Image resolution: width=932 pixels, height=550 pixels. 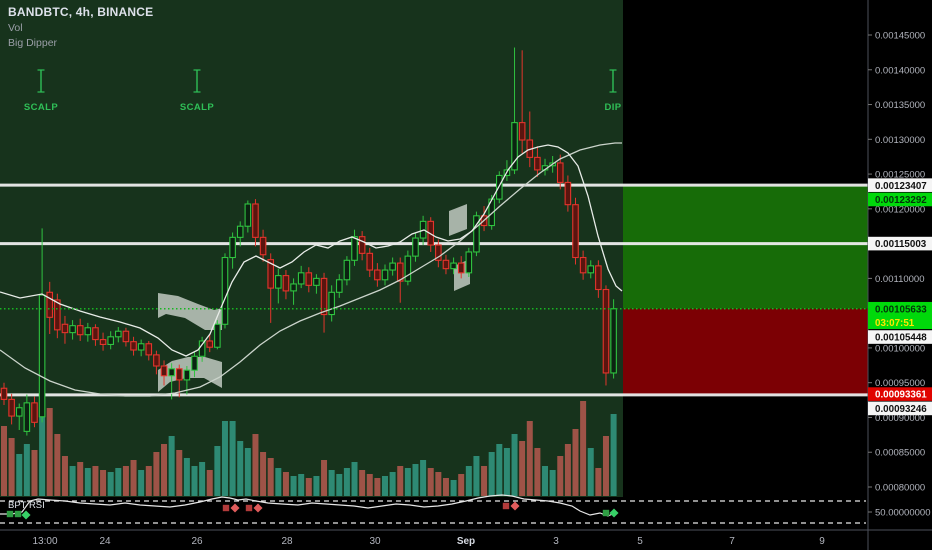 What do you see at coordinates (466, 541) in the screenshot?
I see `time-tick-label: Sep` at bounding box center [466, 541].